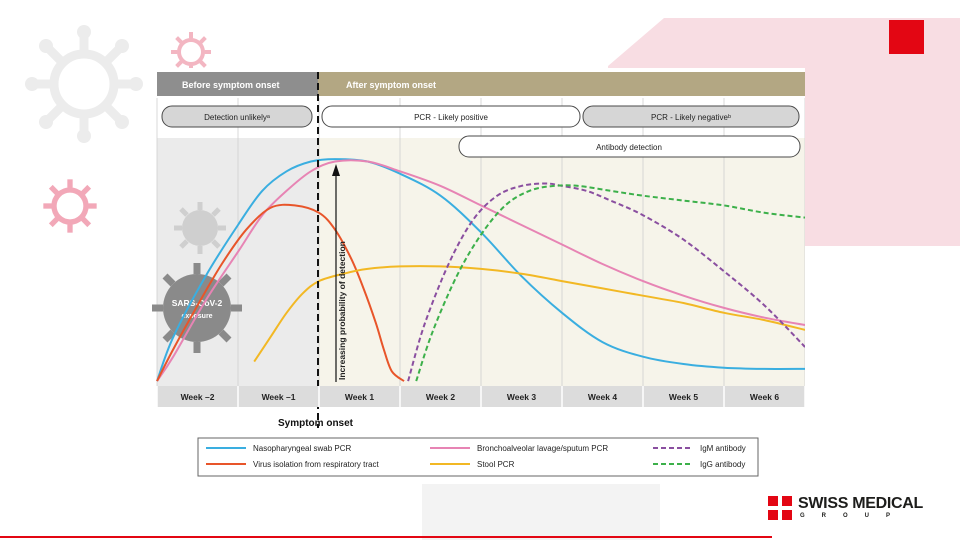 This screenshot has height=540, width=960. I want to click on pill-pcr-likely-negative, so click(691, 116).